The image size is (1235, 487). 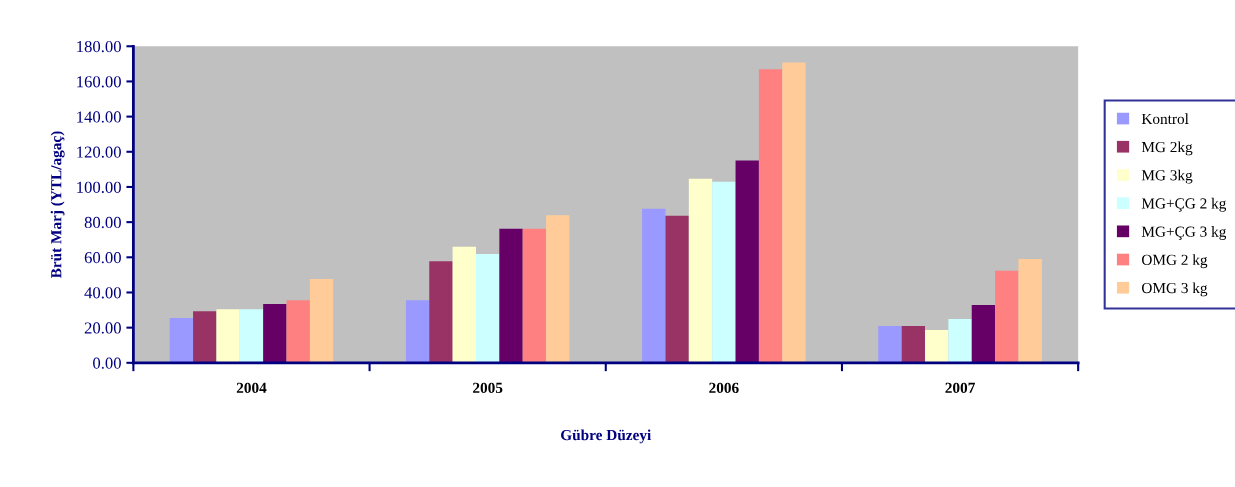 I want to click on x-tick-label: 2006, so click(x=724, y=388).